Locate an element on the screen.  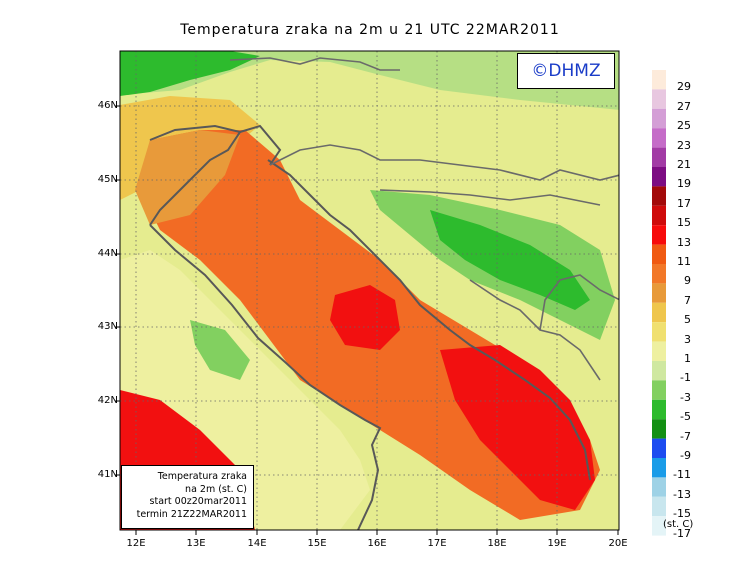
legend-label: 1 is located at coordinates (687, 358).